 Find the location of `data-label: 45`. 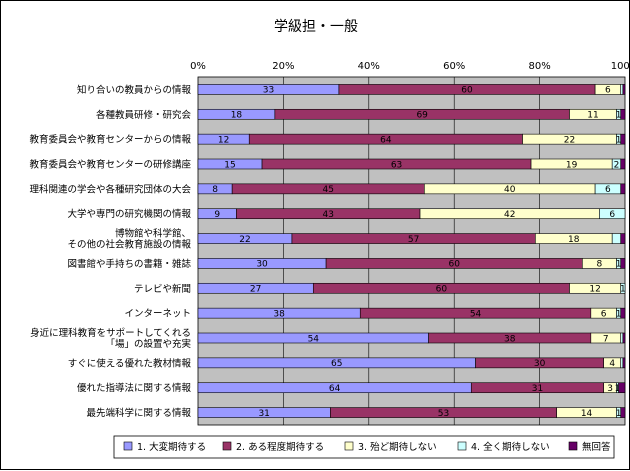

data-label: 45 is located at coordinates (328, 190).